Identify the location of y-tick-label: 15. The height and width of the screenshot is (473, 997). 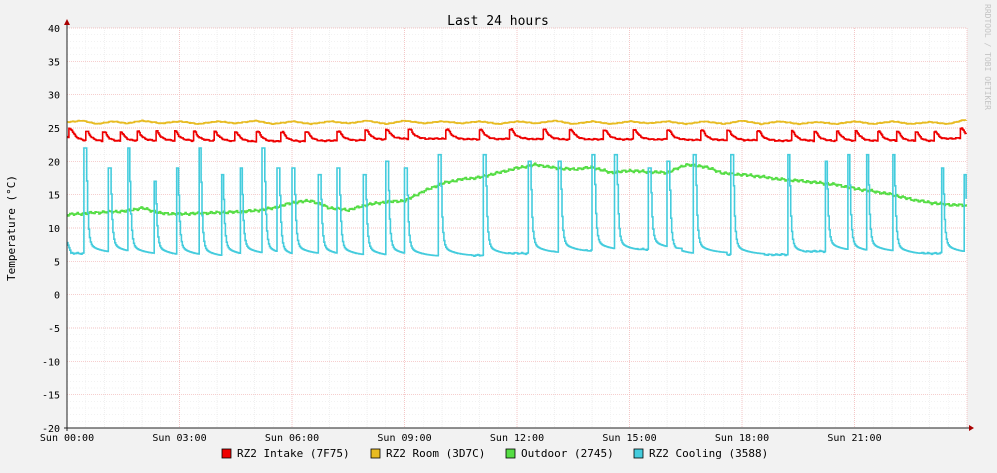
(54, 196).